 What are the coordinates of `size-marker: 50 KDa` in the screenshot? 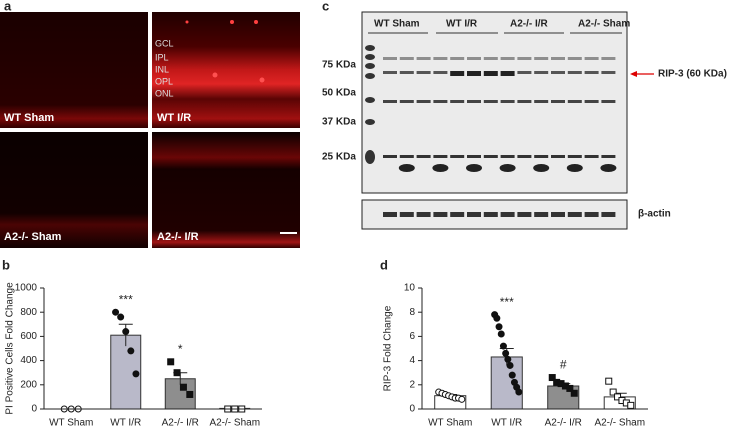 It's located at (339, 93).